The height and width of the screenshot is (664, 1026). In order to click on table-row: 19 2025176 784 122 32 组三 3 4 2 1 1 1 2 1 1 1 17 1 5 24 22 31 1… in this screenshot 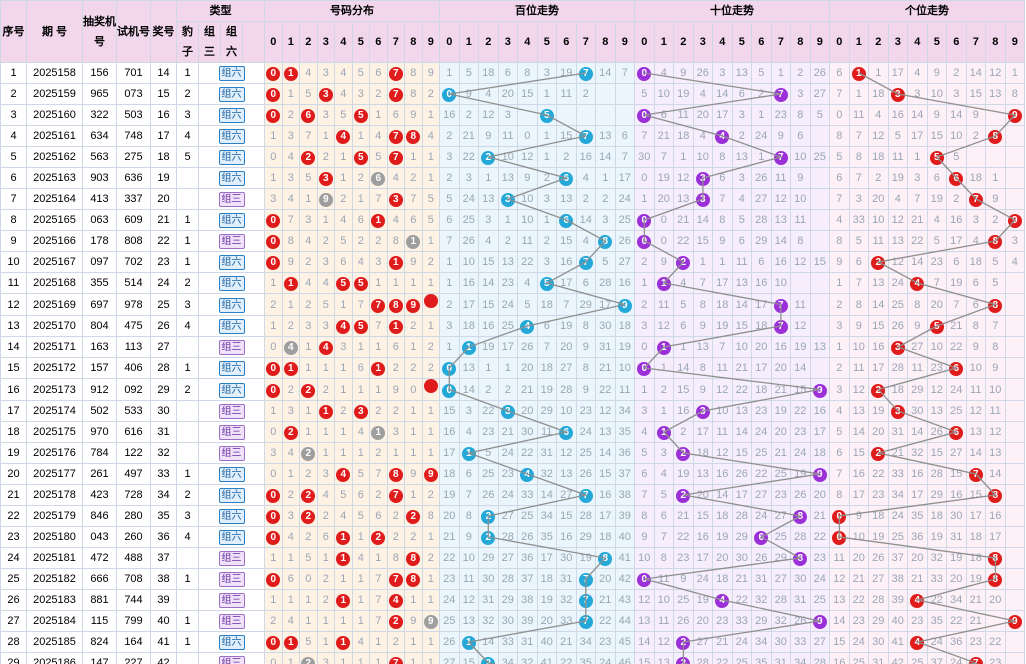, I will do `click(513, 453)`.